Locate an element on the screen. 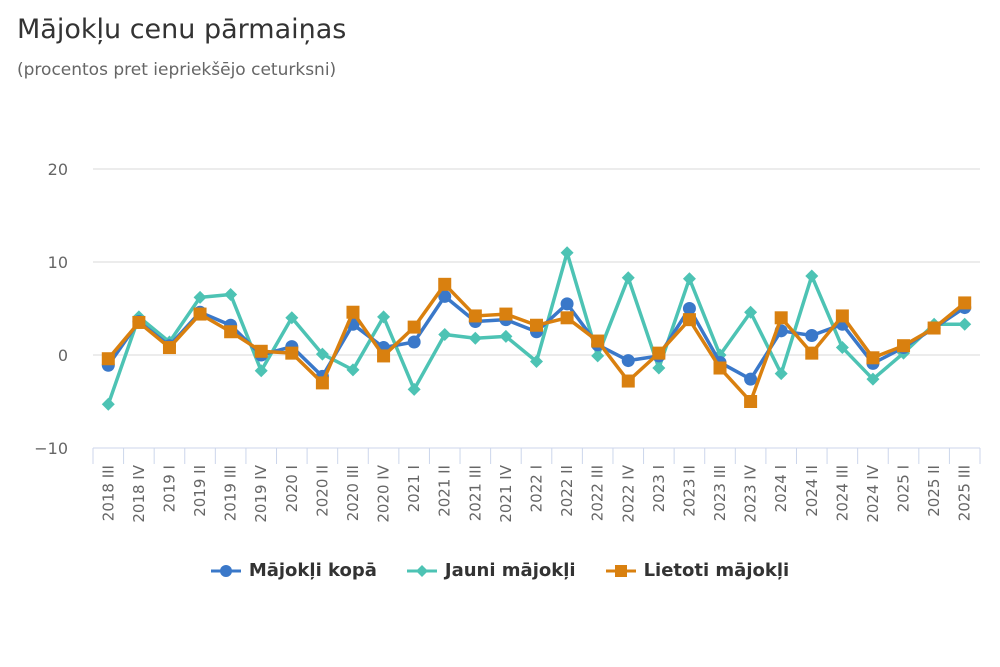  x-tick-label: 2021 III is located at coordinates (475, 493).